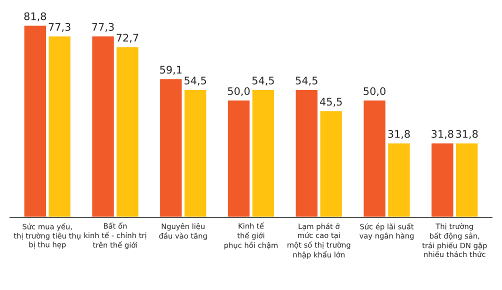 The image size is (502, 290). Describe the element at coordinates (171, 70) in the screenshot. I see `data-label: 59,1` at that location.